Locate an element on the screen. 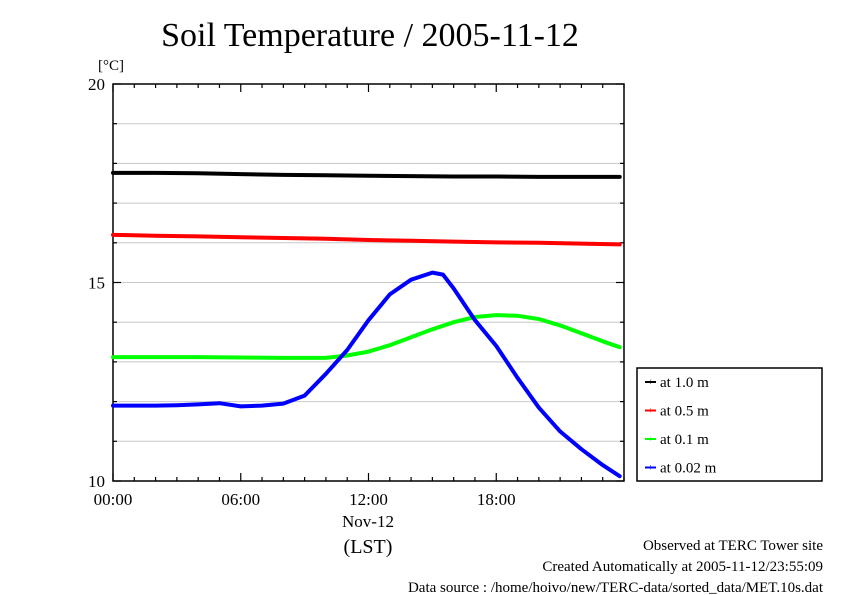 The width and height of the screenshot is (842, 595). footer-observed: Observed at TERC Tower site is located at coordinates (733, 546).